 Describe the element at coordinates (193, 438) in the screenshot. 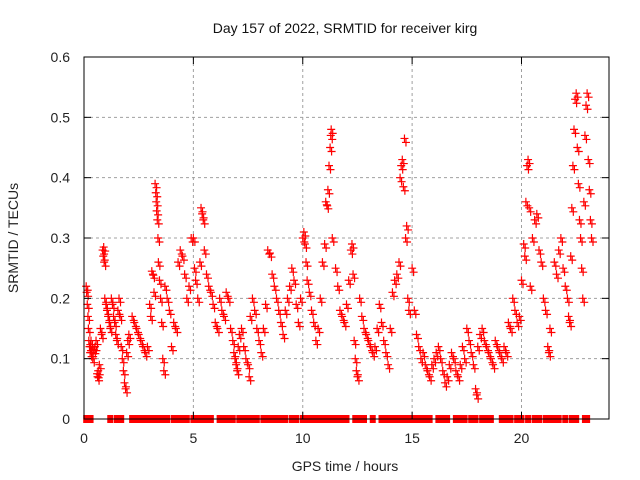

I see `x-tick-label: 5` at that location.